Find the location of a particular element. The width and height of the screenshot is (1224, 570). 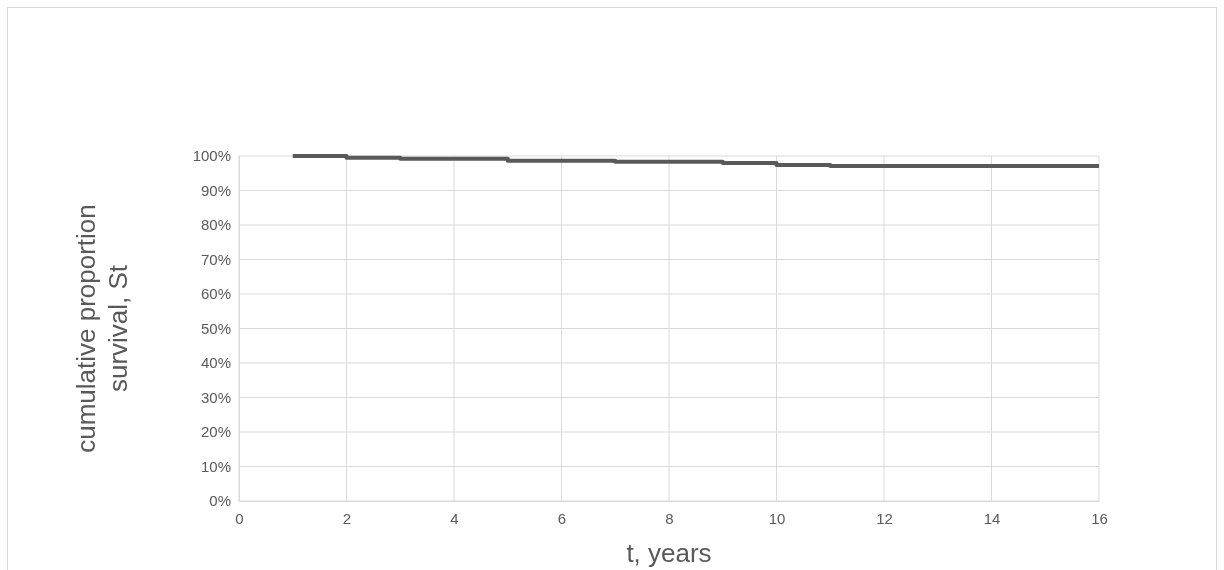

y-tick-label: 90% is located at coordinates (215, 190).